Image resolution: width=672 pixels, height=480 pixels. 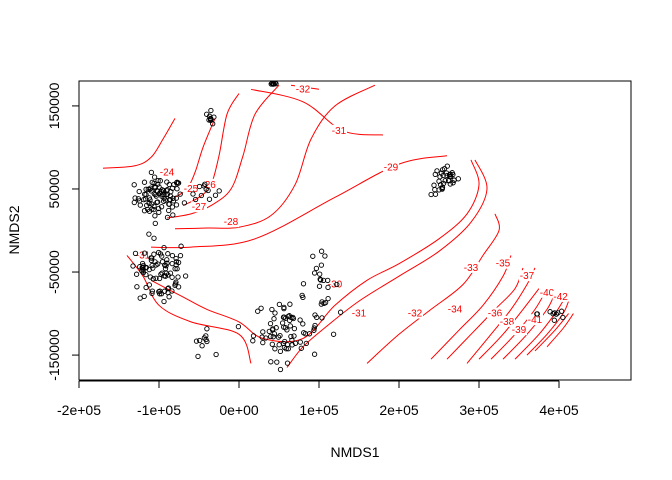 What do you see at coordinates (318, 399) in the screenshot?
I see `x-axis: -2e+05 -1e+05 0e+00 1e+05 2e+05 3e+05 4e+05` at bounding box center [318, 399].